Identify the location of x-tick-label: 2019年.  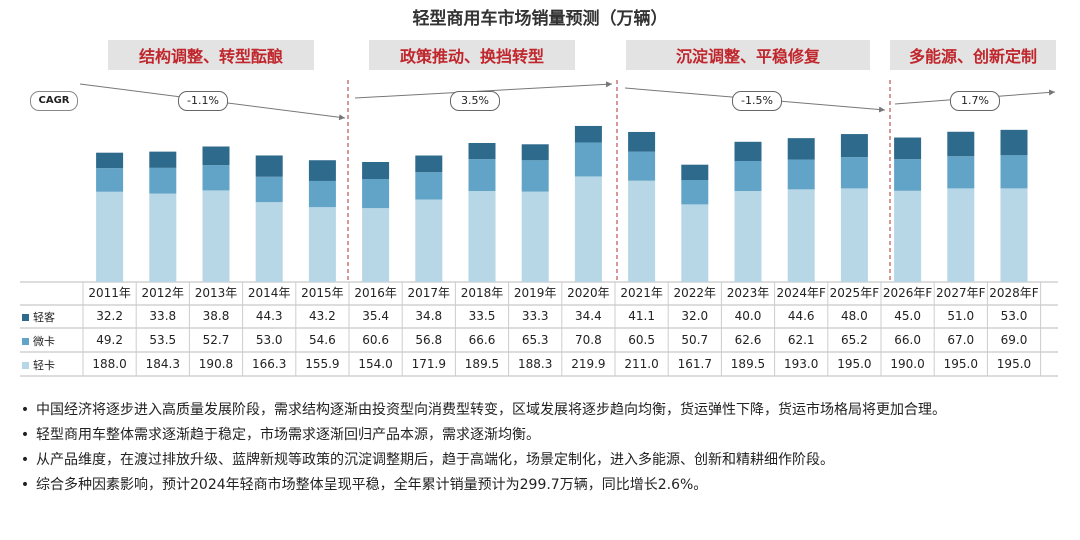
(535, 293).